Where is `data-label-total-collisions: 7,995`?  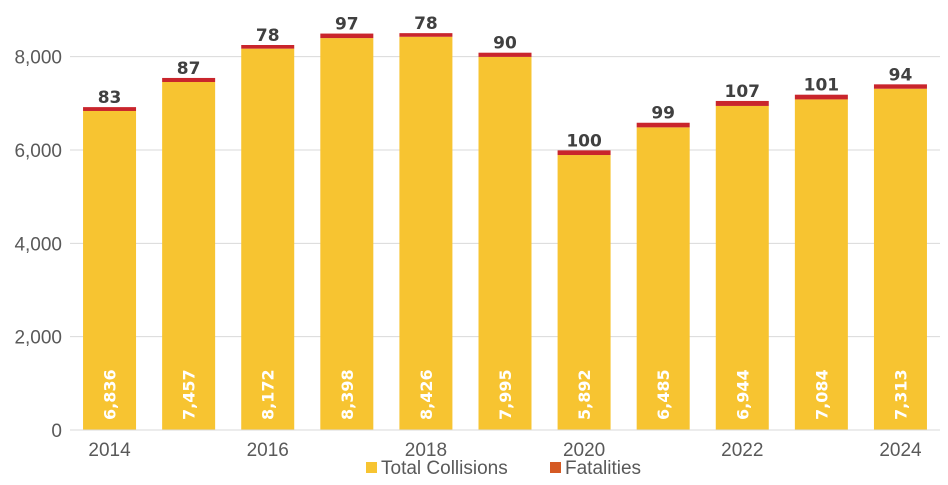
data-label-total-collisions: 7,995 is located at coordinates (505, 394).